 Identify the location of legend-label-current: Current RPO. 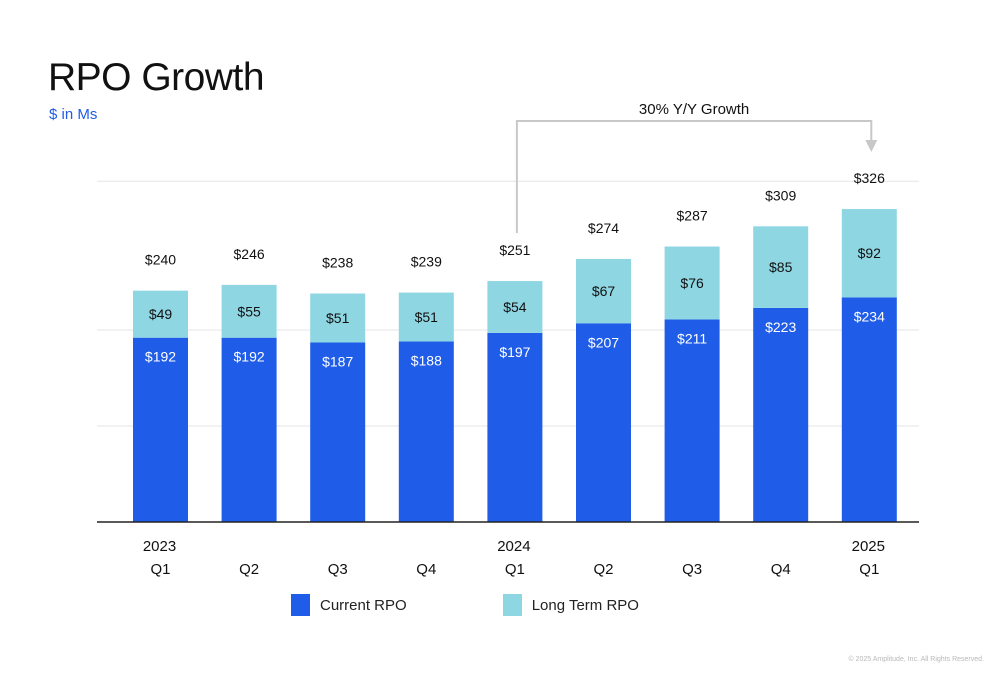
(363, 605).